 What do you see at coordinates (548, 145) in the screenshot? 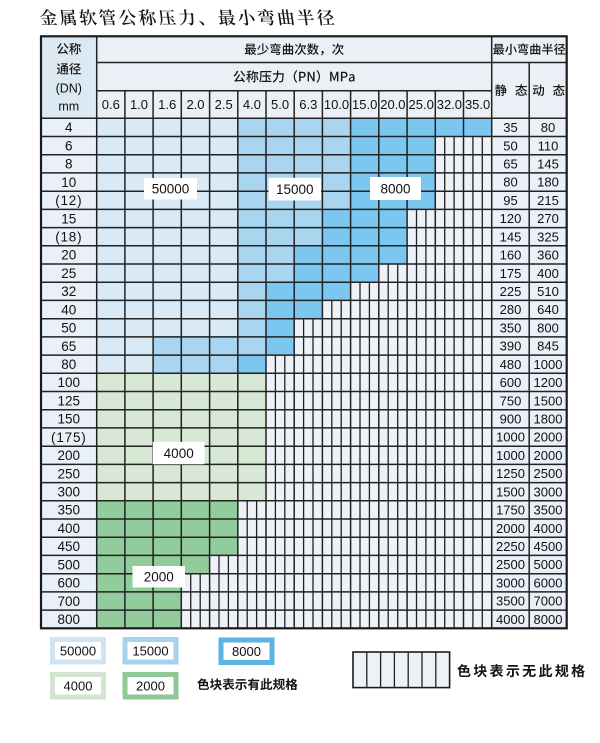
I see `svg-text: 110` at bounding box center [548, 145].